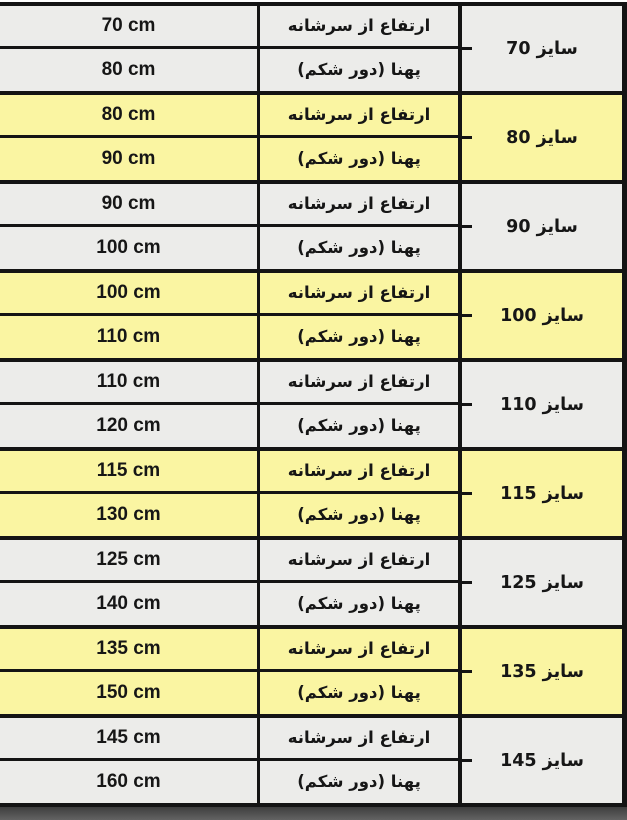 Image resolution: width=627 pixels, height=820 pixels. I want to click on belly-width-value: 120 cm, so click(130, 425).